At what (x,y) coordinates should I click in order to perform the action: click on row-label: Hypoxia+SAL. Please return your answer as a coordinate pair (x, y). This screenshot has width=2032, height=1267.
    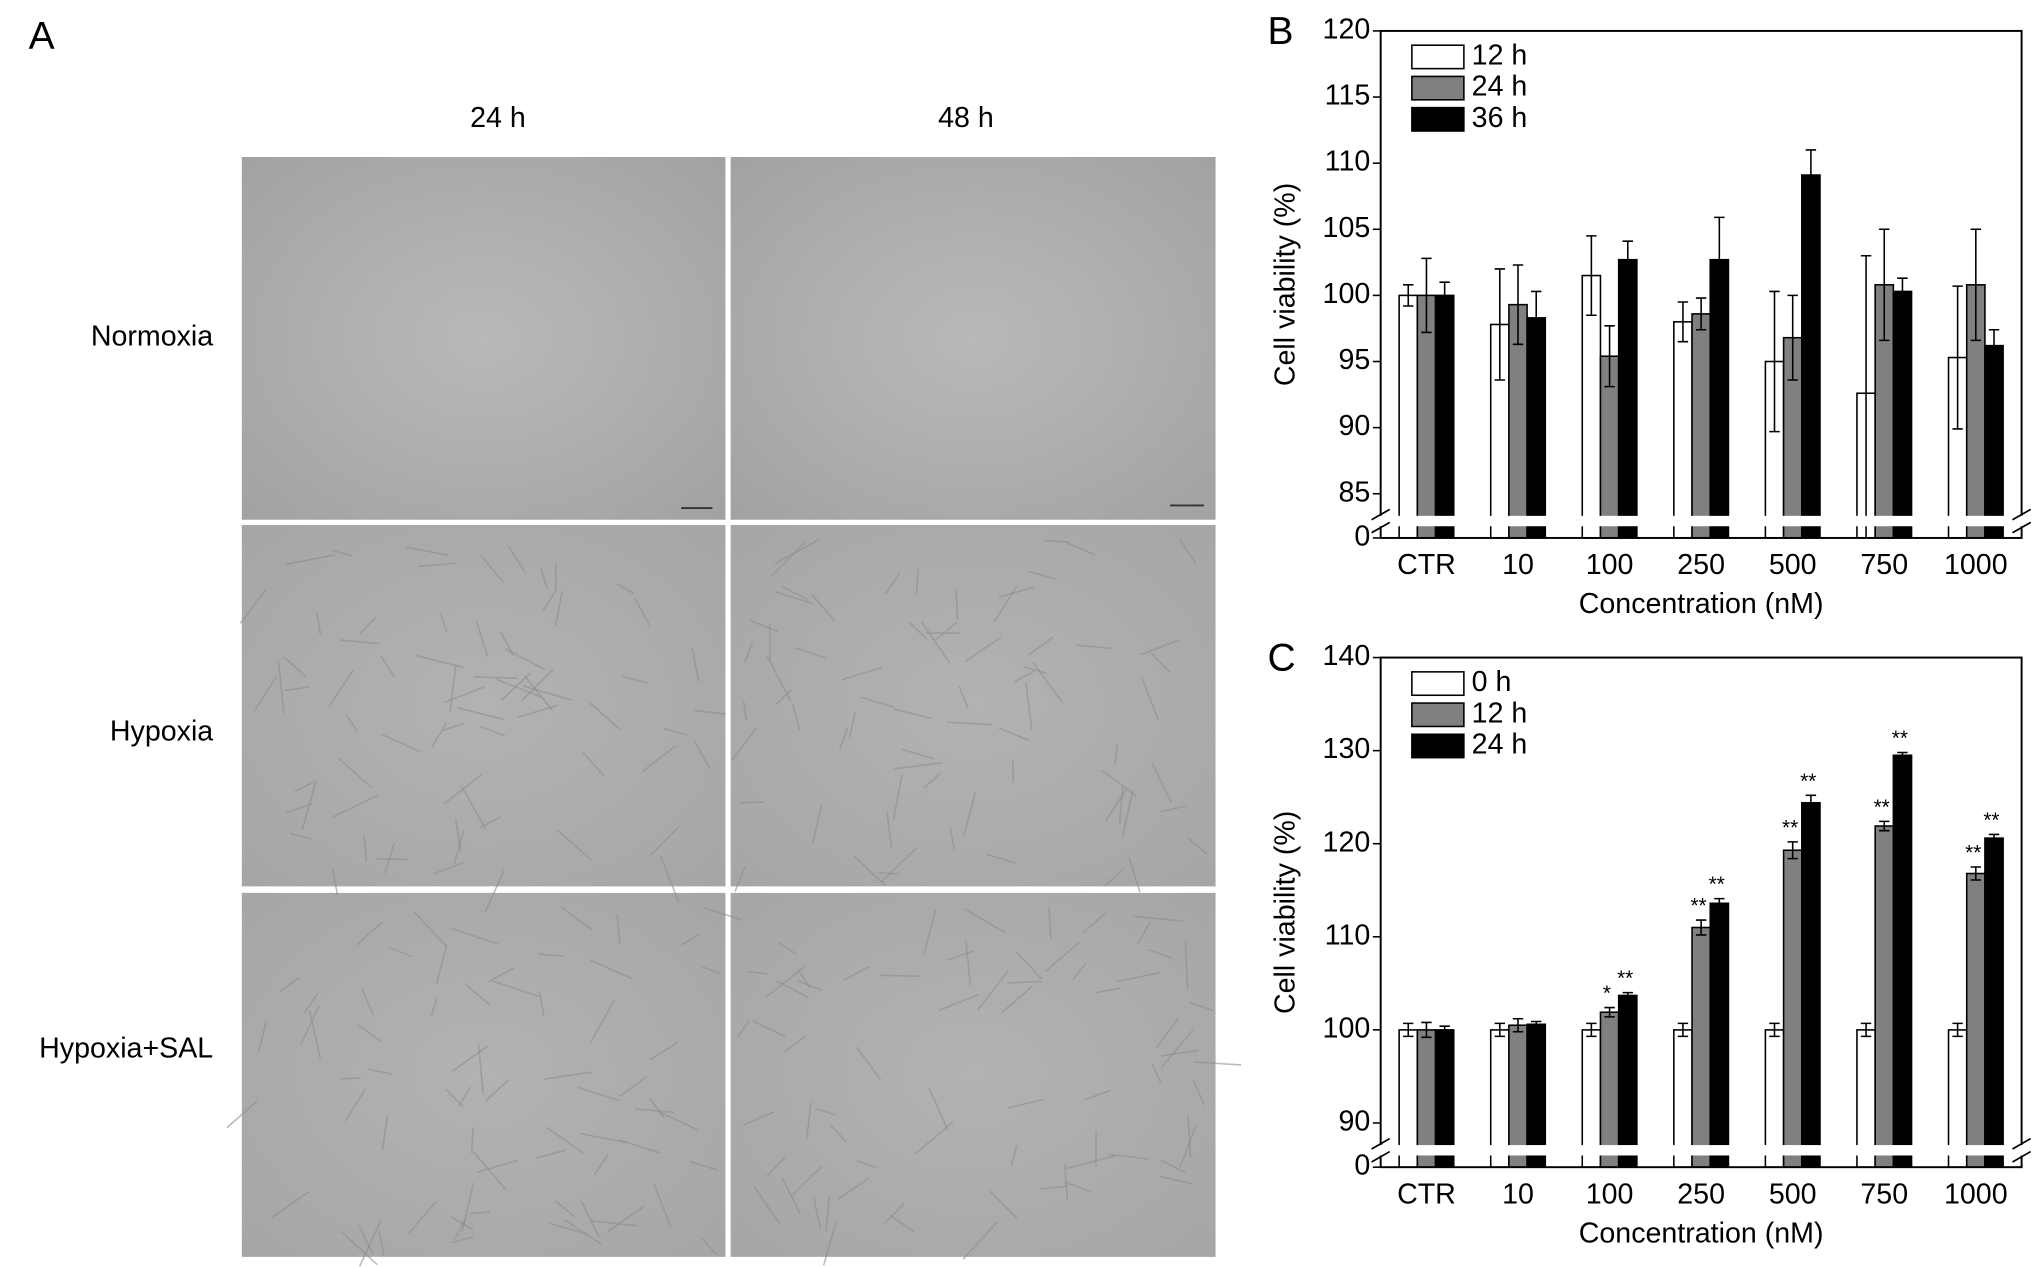
    Looking at the image, I should click on (126, 1049).